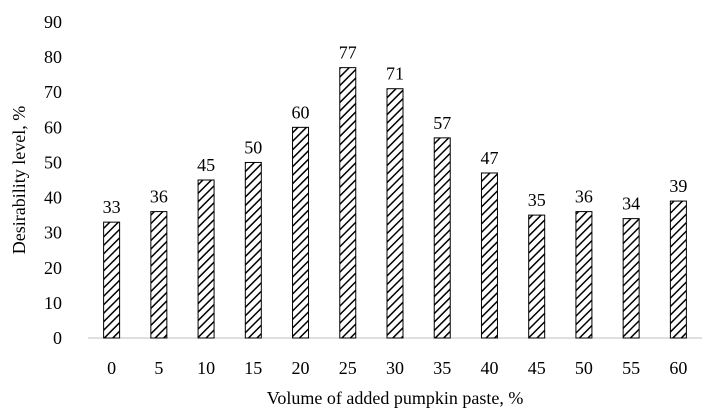 The width and height of the screenshot is (706, 408). What do you see at coordinates (53, 198) in the screenshot?
I see `y-tick-label: 40` at bounding box center [53, 198].